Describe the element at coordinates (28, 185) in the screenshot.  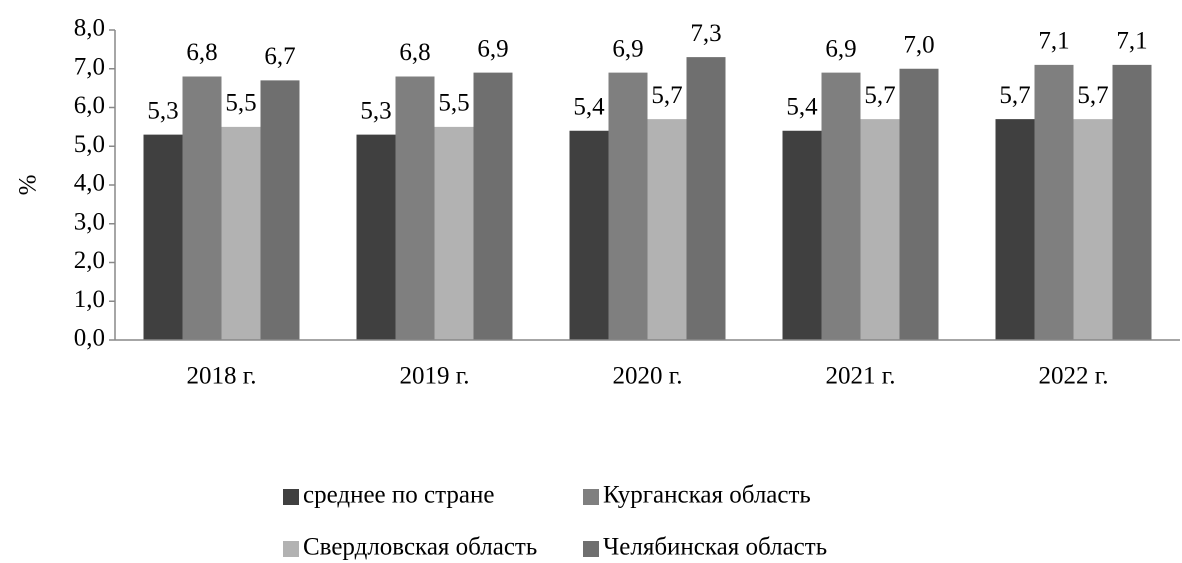
I see `y-axis-label: %` at that location.